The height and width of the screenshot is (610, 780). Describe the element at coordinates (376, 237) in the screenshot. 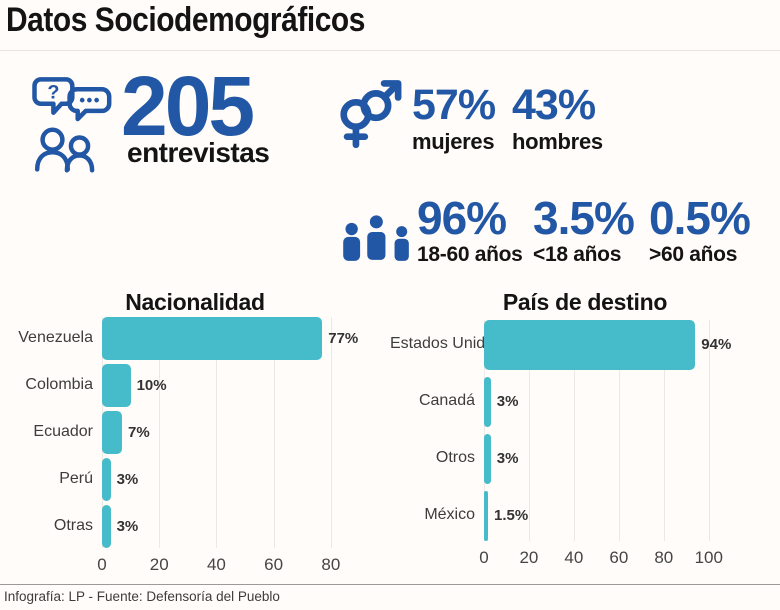

I see `family-group-icon` at that location.